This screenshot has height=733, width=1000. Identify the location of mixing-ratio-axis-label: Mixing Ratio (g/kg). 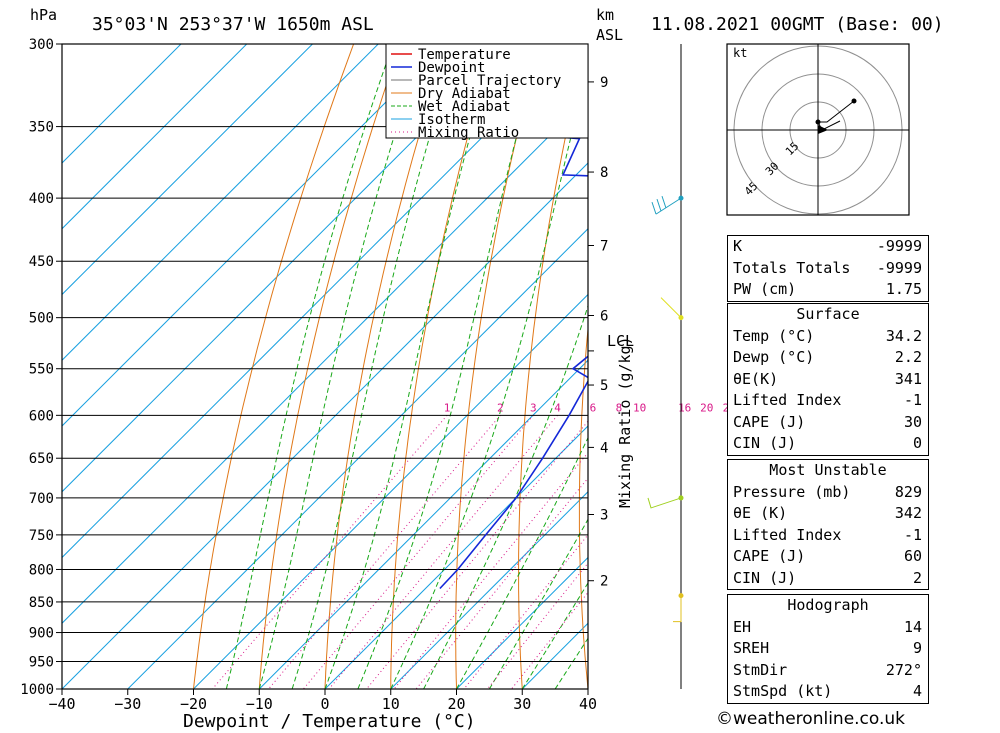
(625, 422).